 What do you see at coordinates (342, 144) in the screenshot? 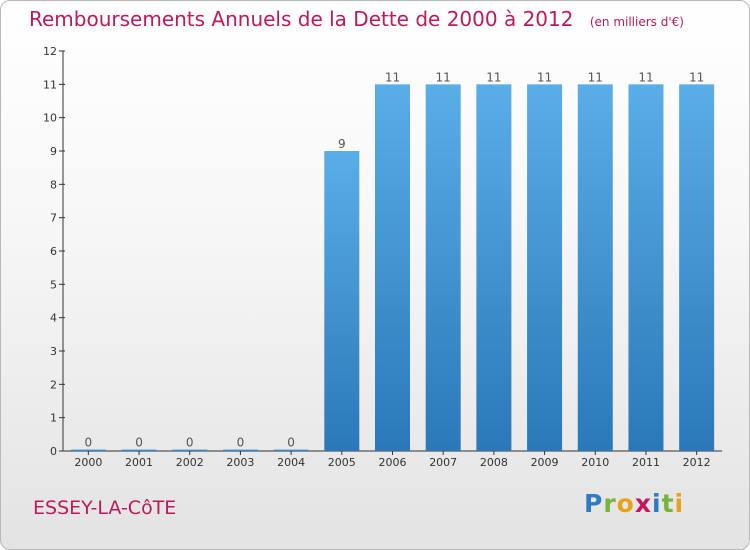
I see `bar-value-label: 9` at bounding box center [342, 144].